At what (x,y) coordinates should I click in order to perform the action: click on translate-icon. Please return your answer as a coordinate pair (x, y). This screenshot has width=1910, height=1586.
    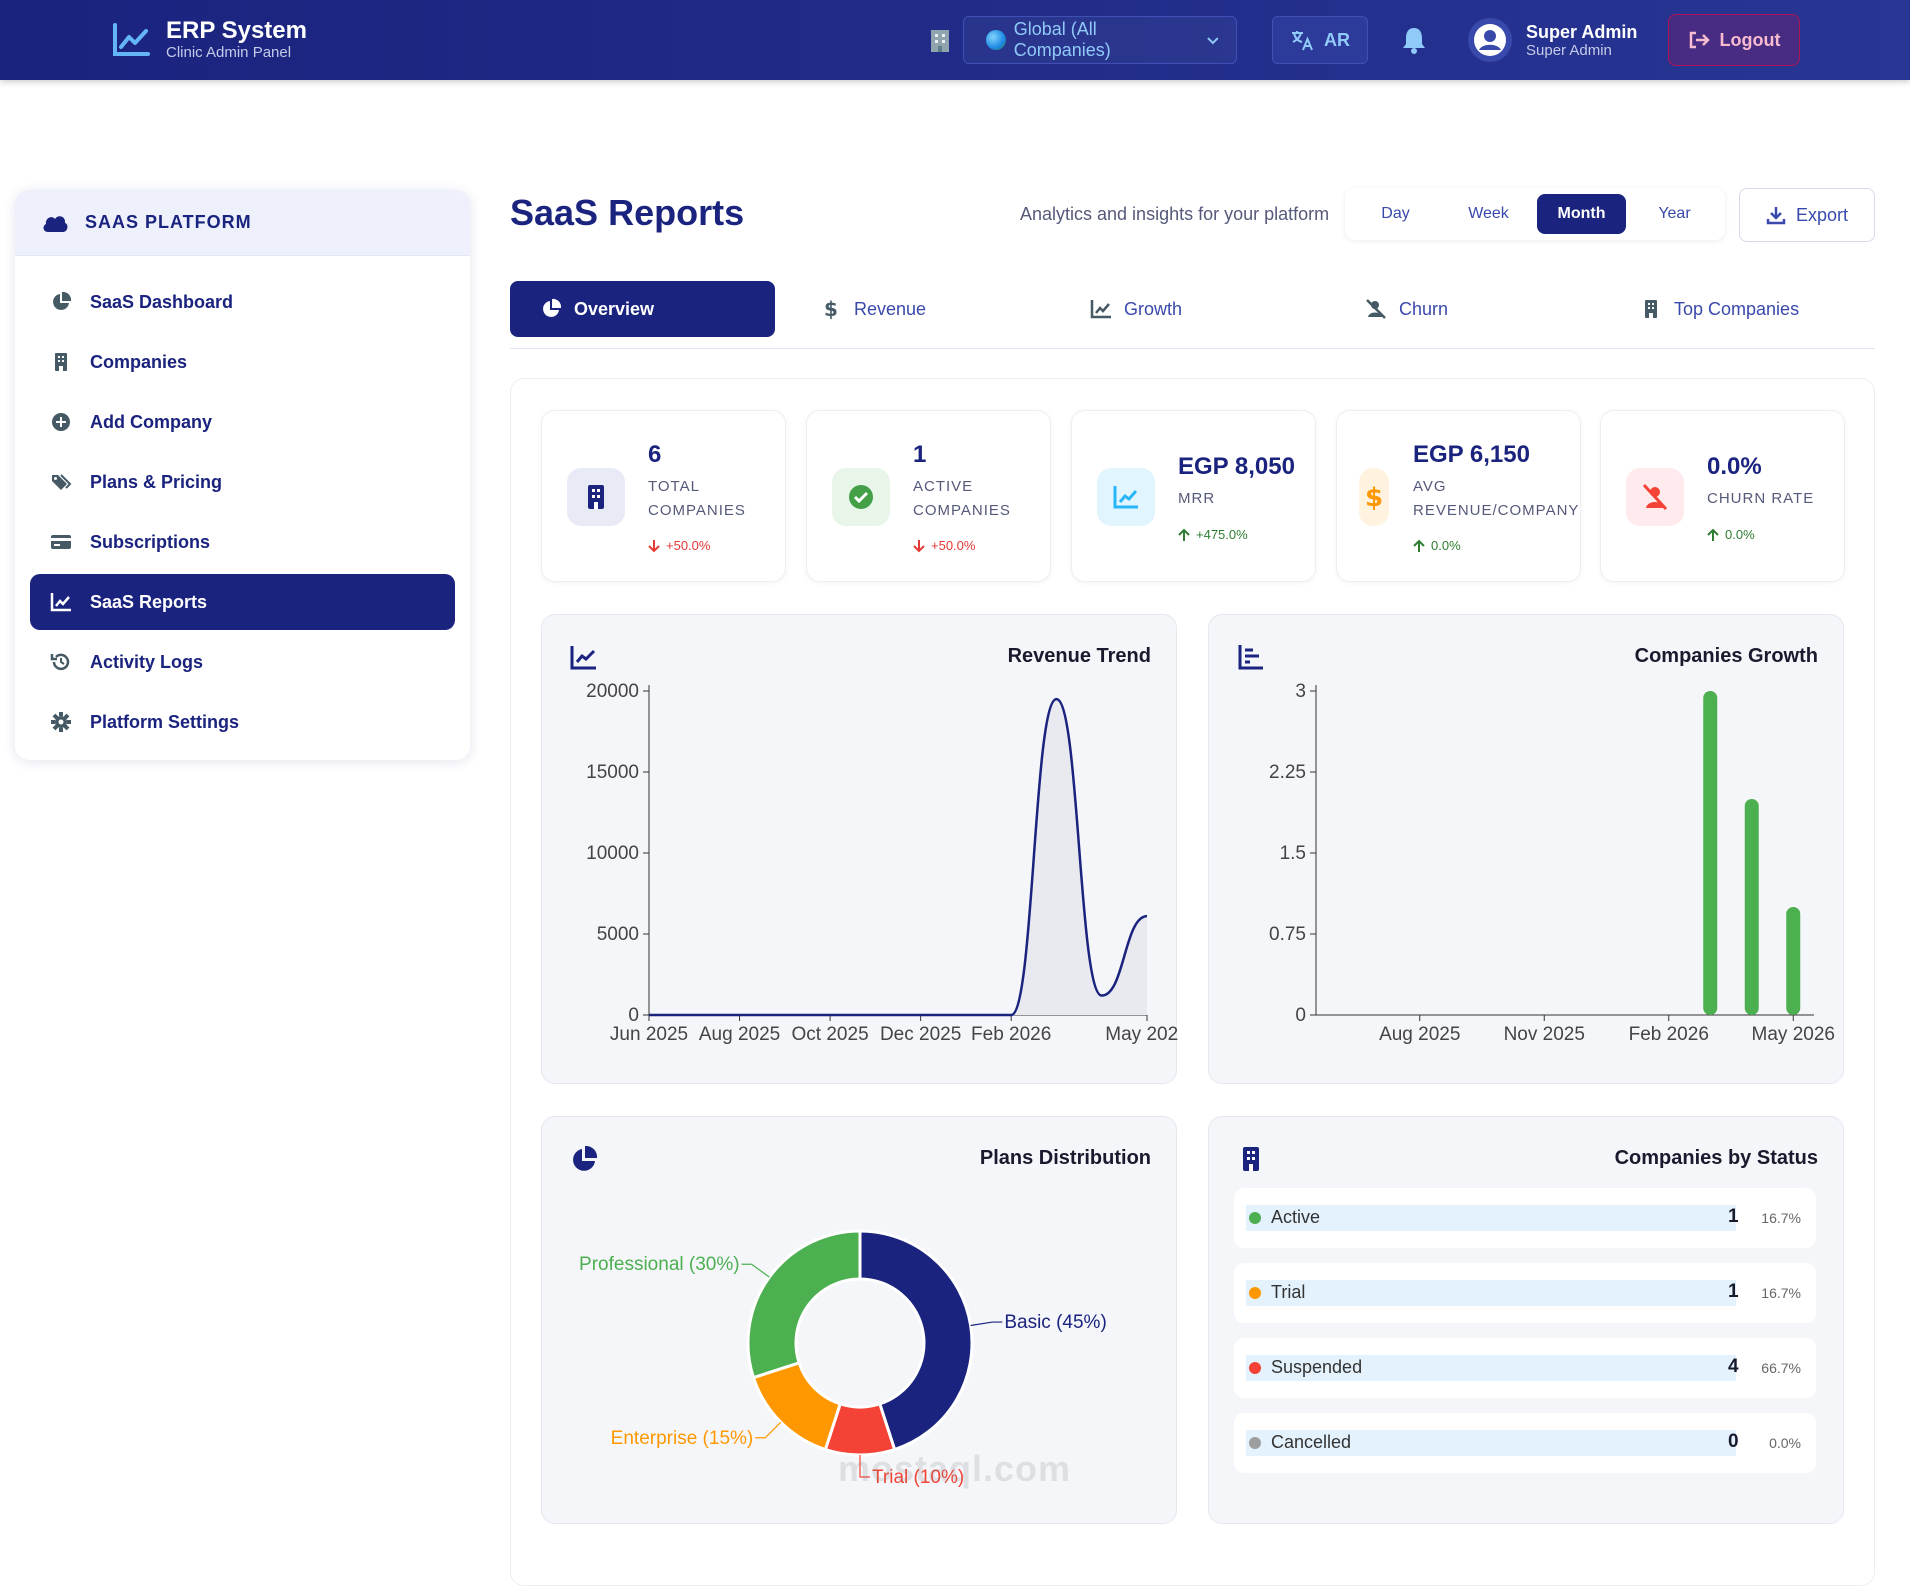
    Looking at the image, I should click on (1302, 41).